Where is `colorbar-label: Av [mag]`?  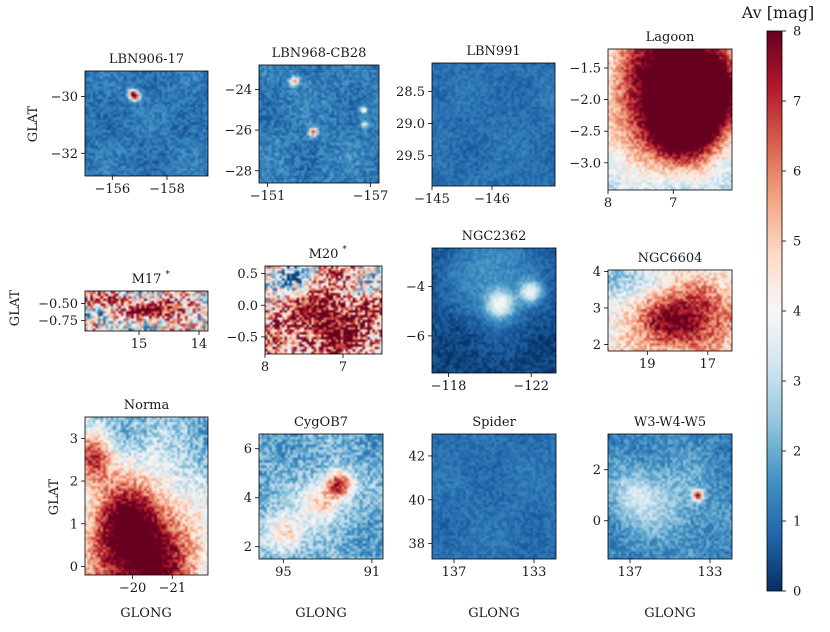 colorbar-label: Av [mag] is located at coordinates (777, 12).